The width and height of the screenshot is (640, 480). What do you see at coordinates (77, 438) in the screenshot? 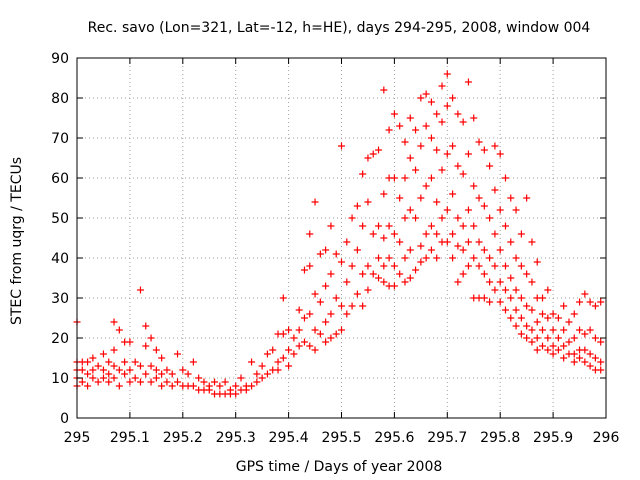
I see `x-tick-label: 295` at bounding box center [77, 438].